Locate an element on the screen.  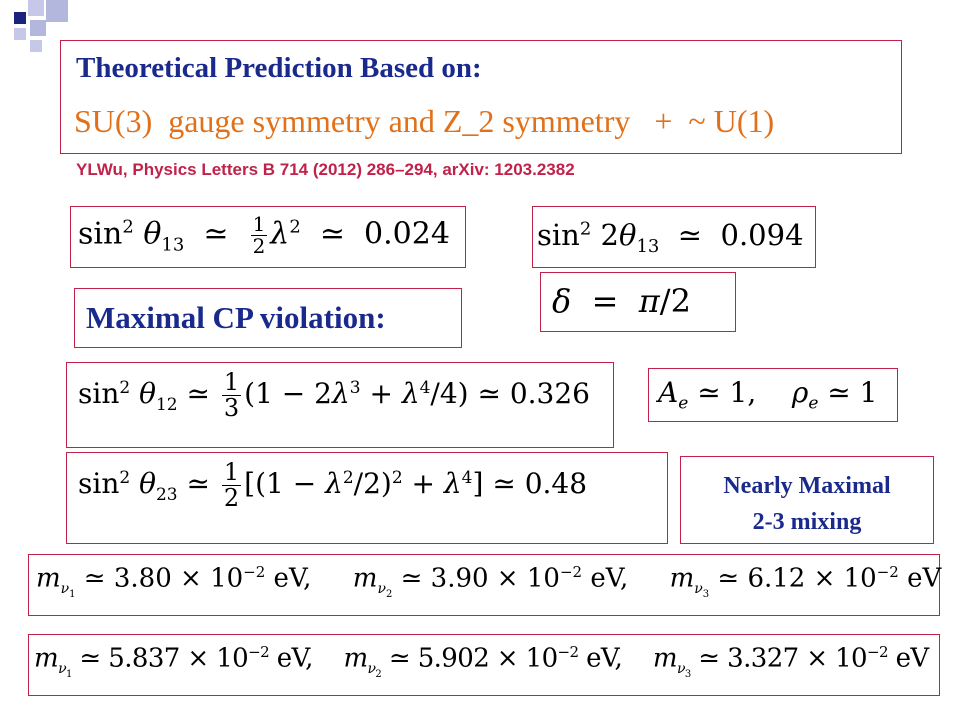
equation-sin2-theta23: sin2 θ23 ≃ 1 2 [(1 − λ2/2)2 + λ4] ≃ 0.48 is located at coordinates (333, 485).